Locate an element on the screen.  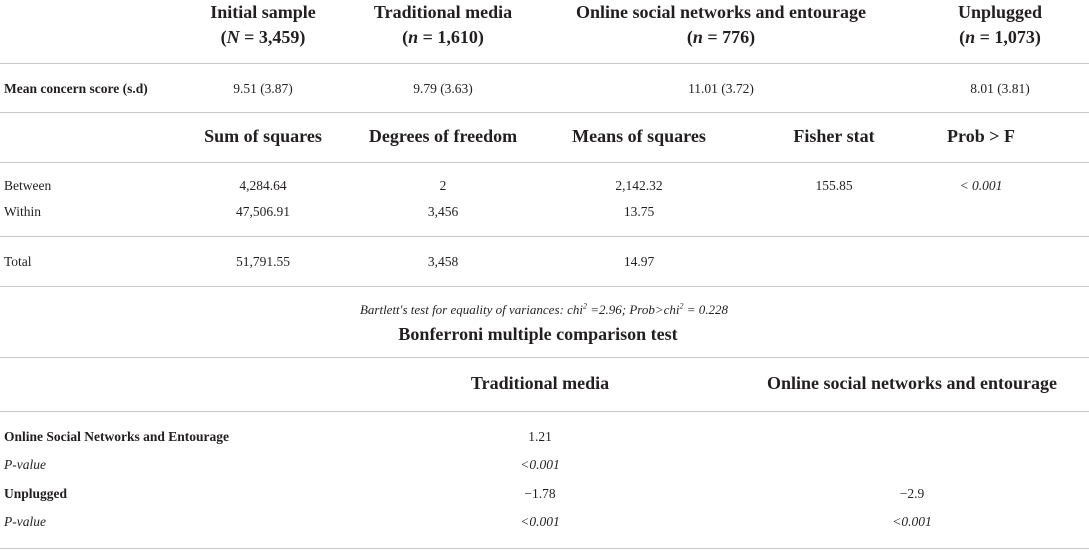
anova-row-label-between: Between is located at coordinates (28, 185).